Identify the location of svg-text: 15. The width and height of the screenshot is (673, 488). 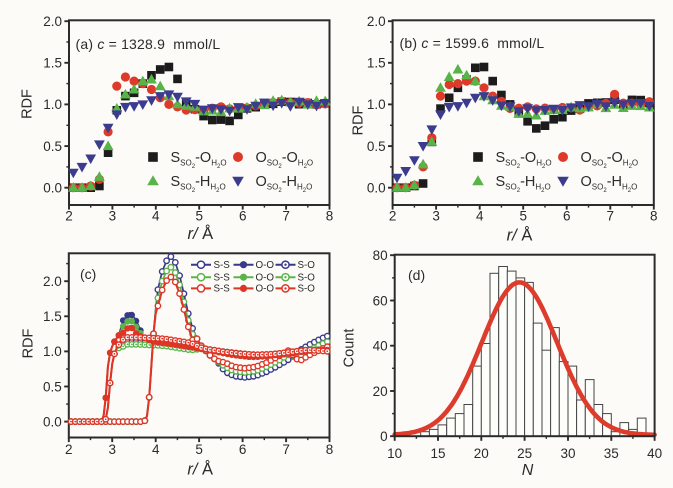
(437, 453).